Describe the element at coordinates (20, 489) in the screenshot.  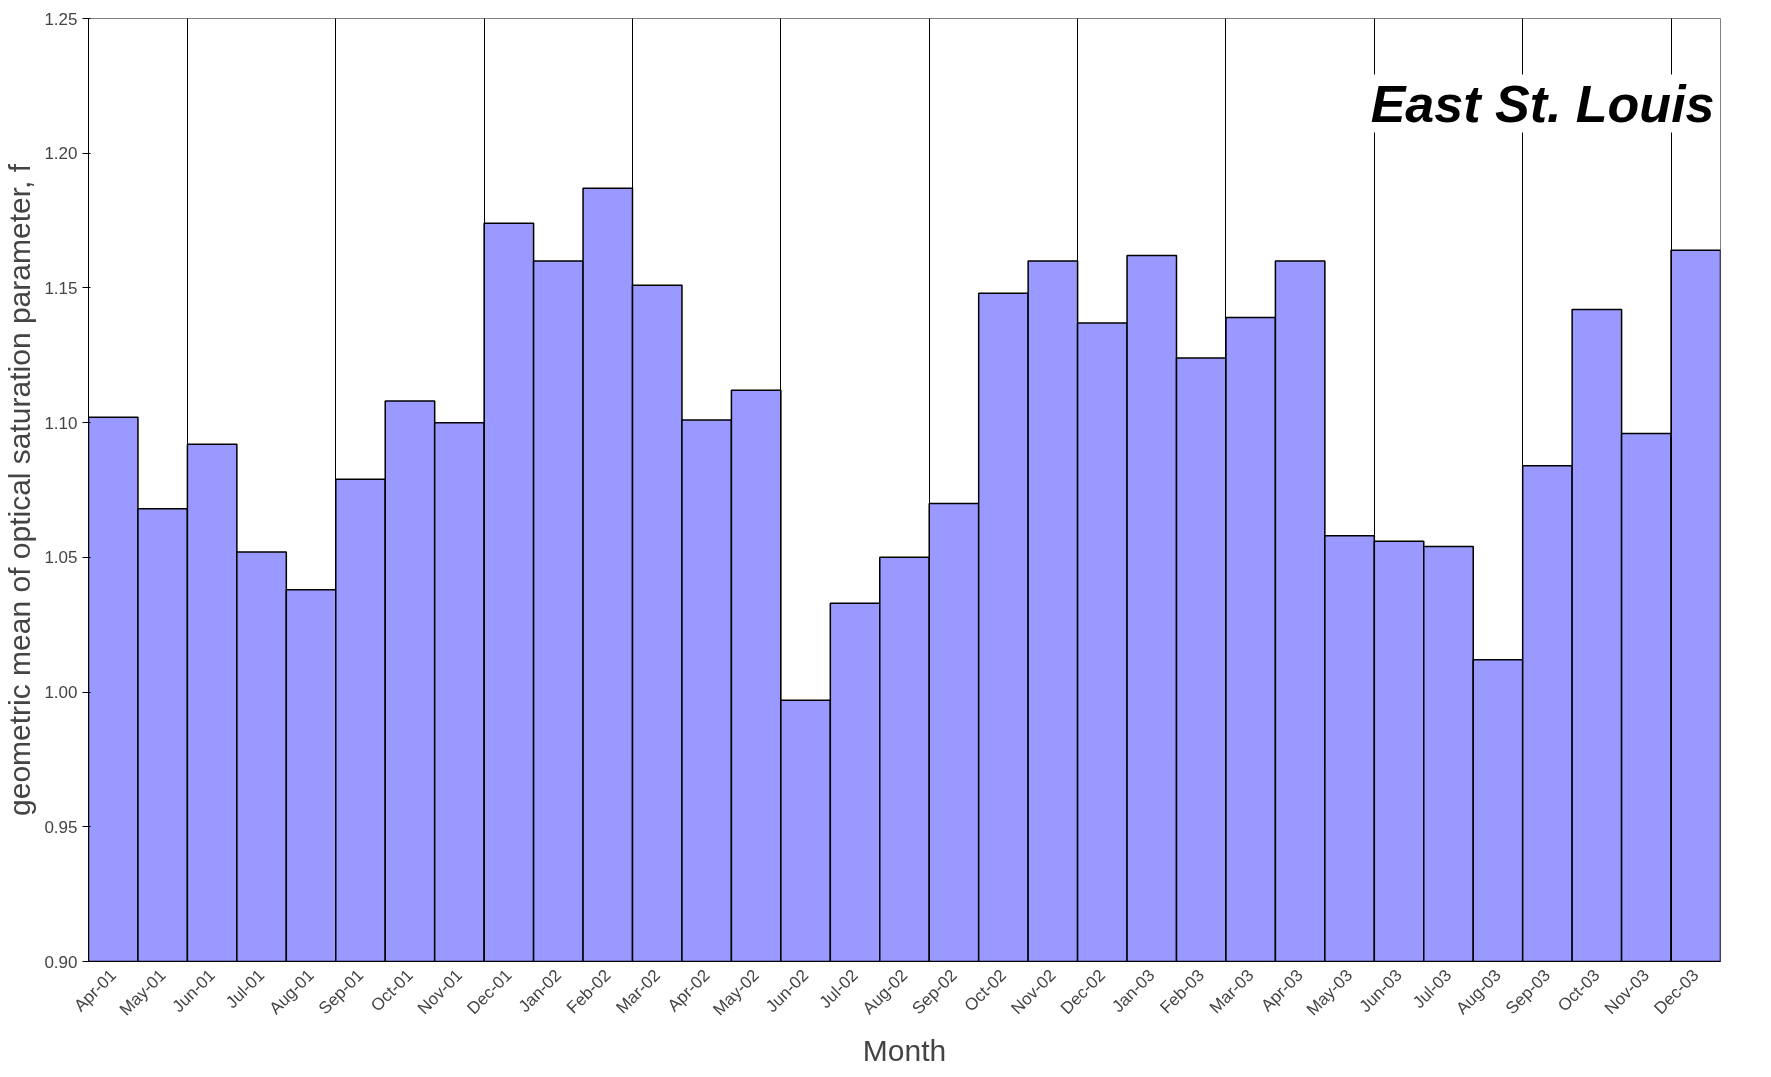
I see `y-axis-title: geometric mean of optical saturation parameter, f` at that location.